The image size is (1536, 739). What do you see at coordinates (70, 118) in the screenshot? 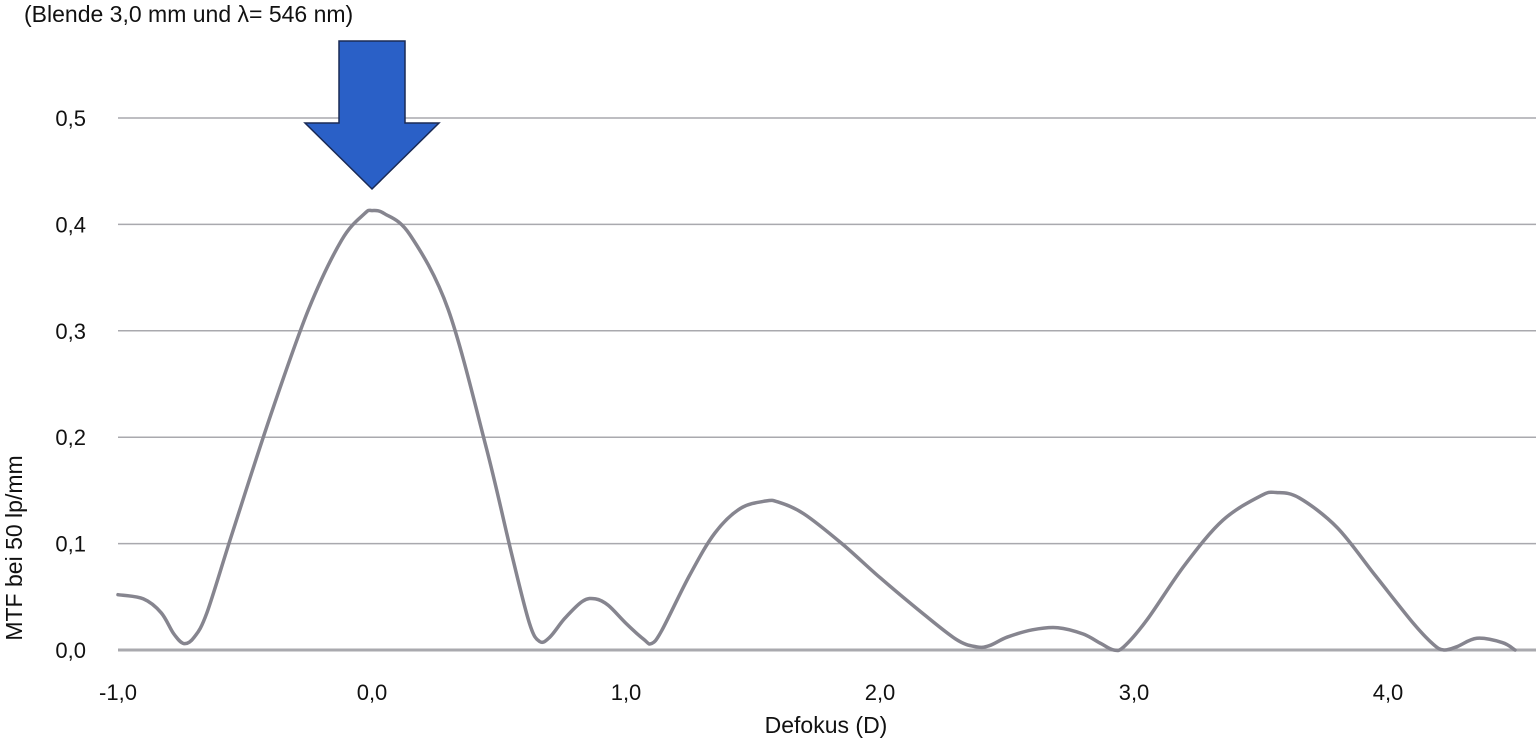
I see `y-tick-label: 0,5` at bounding box center [70, 118].